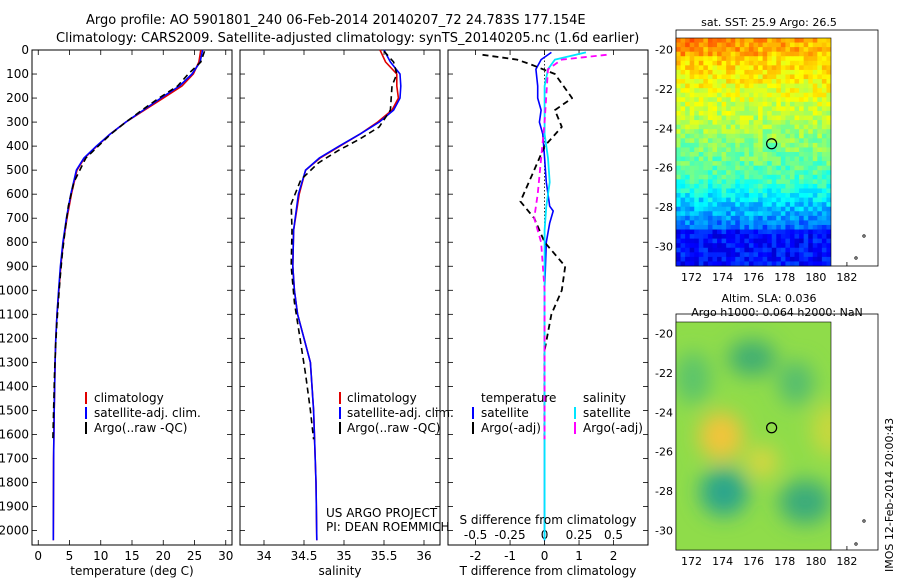  I want to click on x-tick-label: 1, so click(579, 556).